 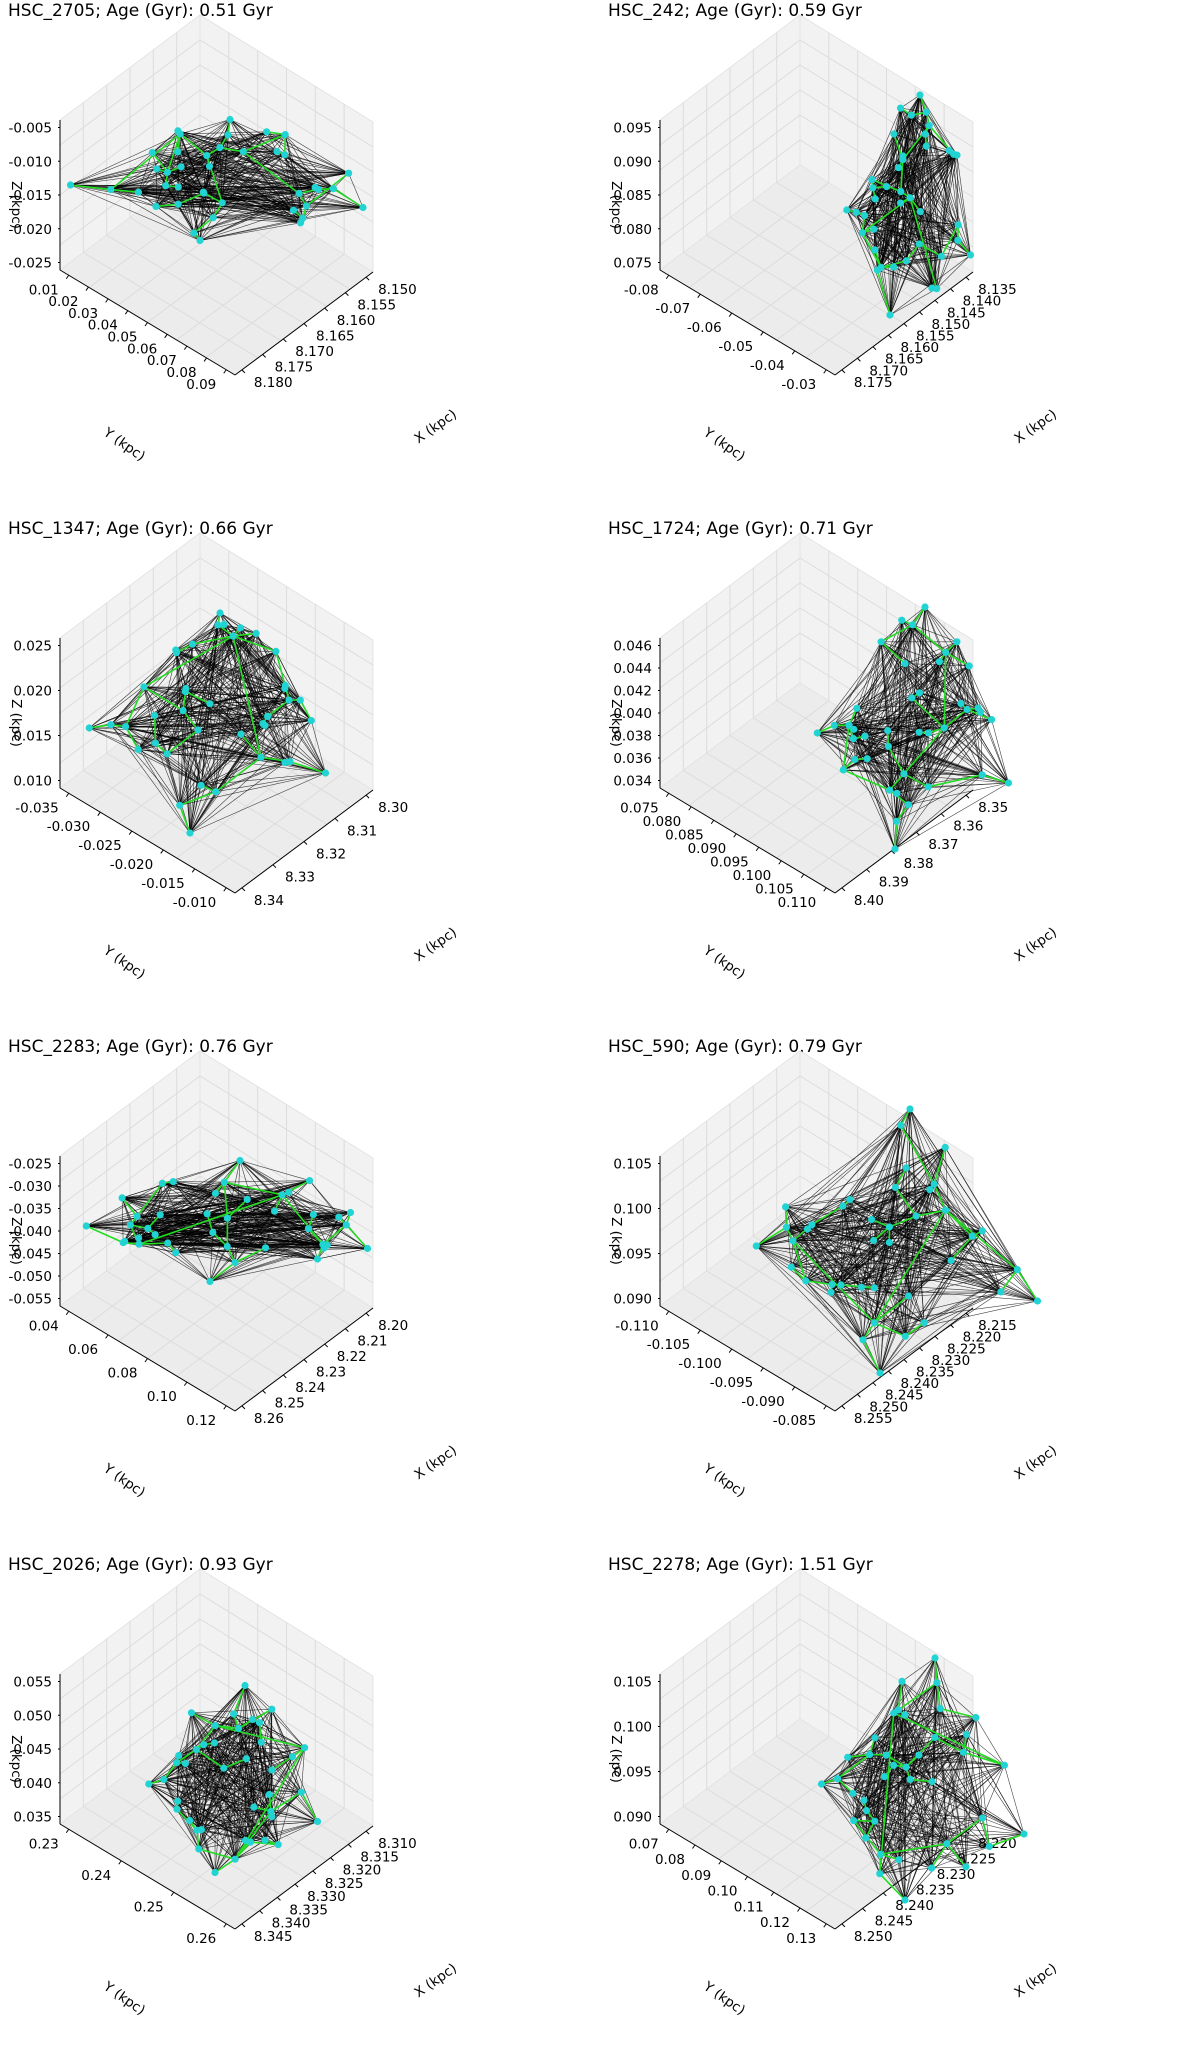 I want to click on y-tick-label: 0.08, so click(x=670, y=1860).